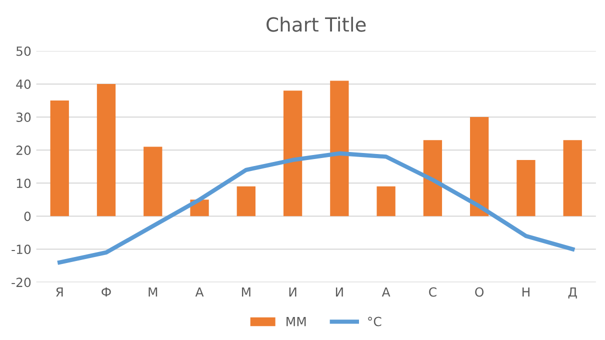 This screenshot has width=605, height=340. What do you see at coordinates (23, 51) in the screenshot?
I see `y-tick-label: 50` at bounding box center [23, 51].